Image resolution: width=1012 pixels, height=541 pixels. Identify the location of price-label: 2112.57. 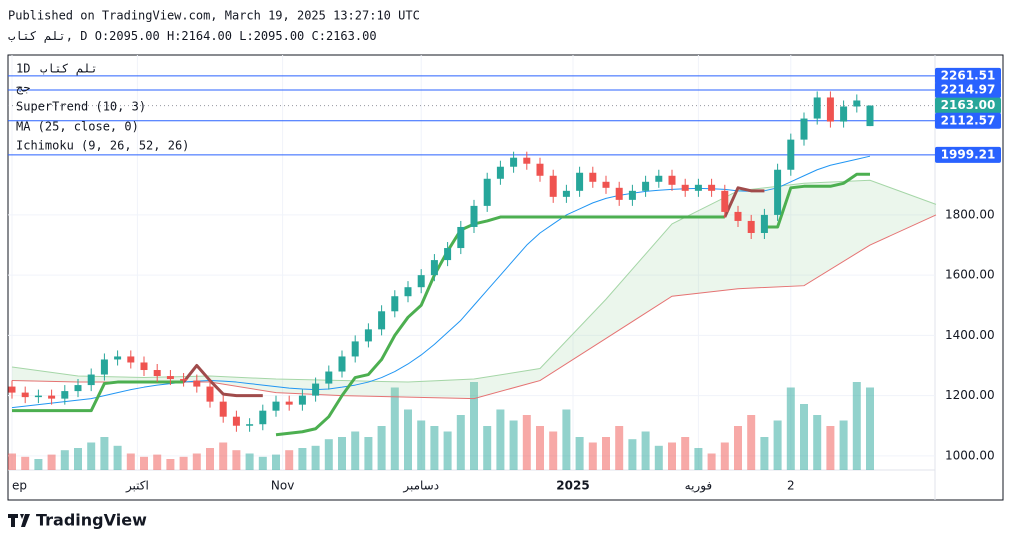
(968, 120).